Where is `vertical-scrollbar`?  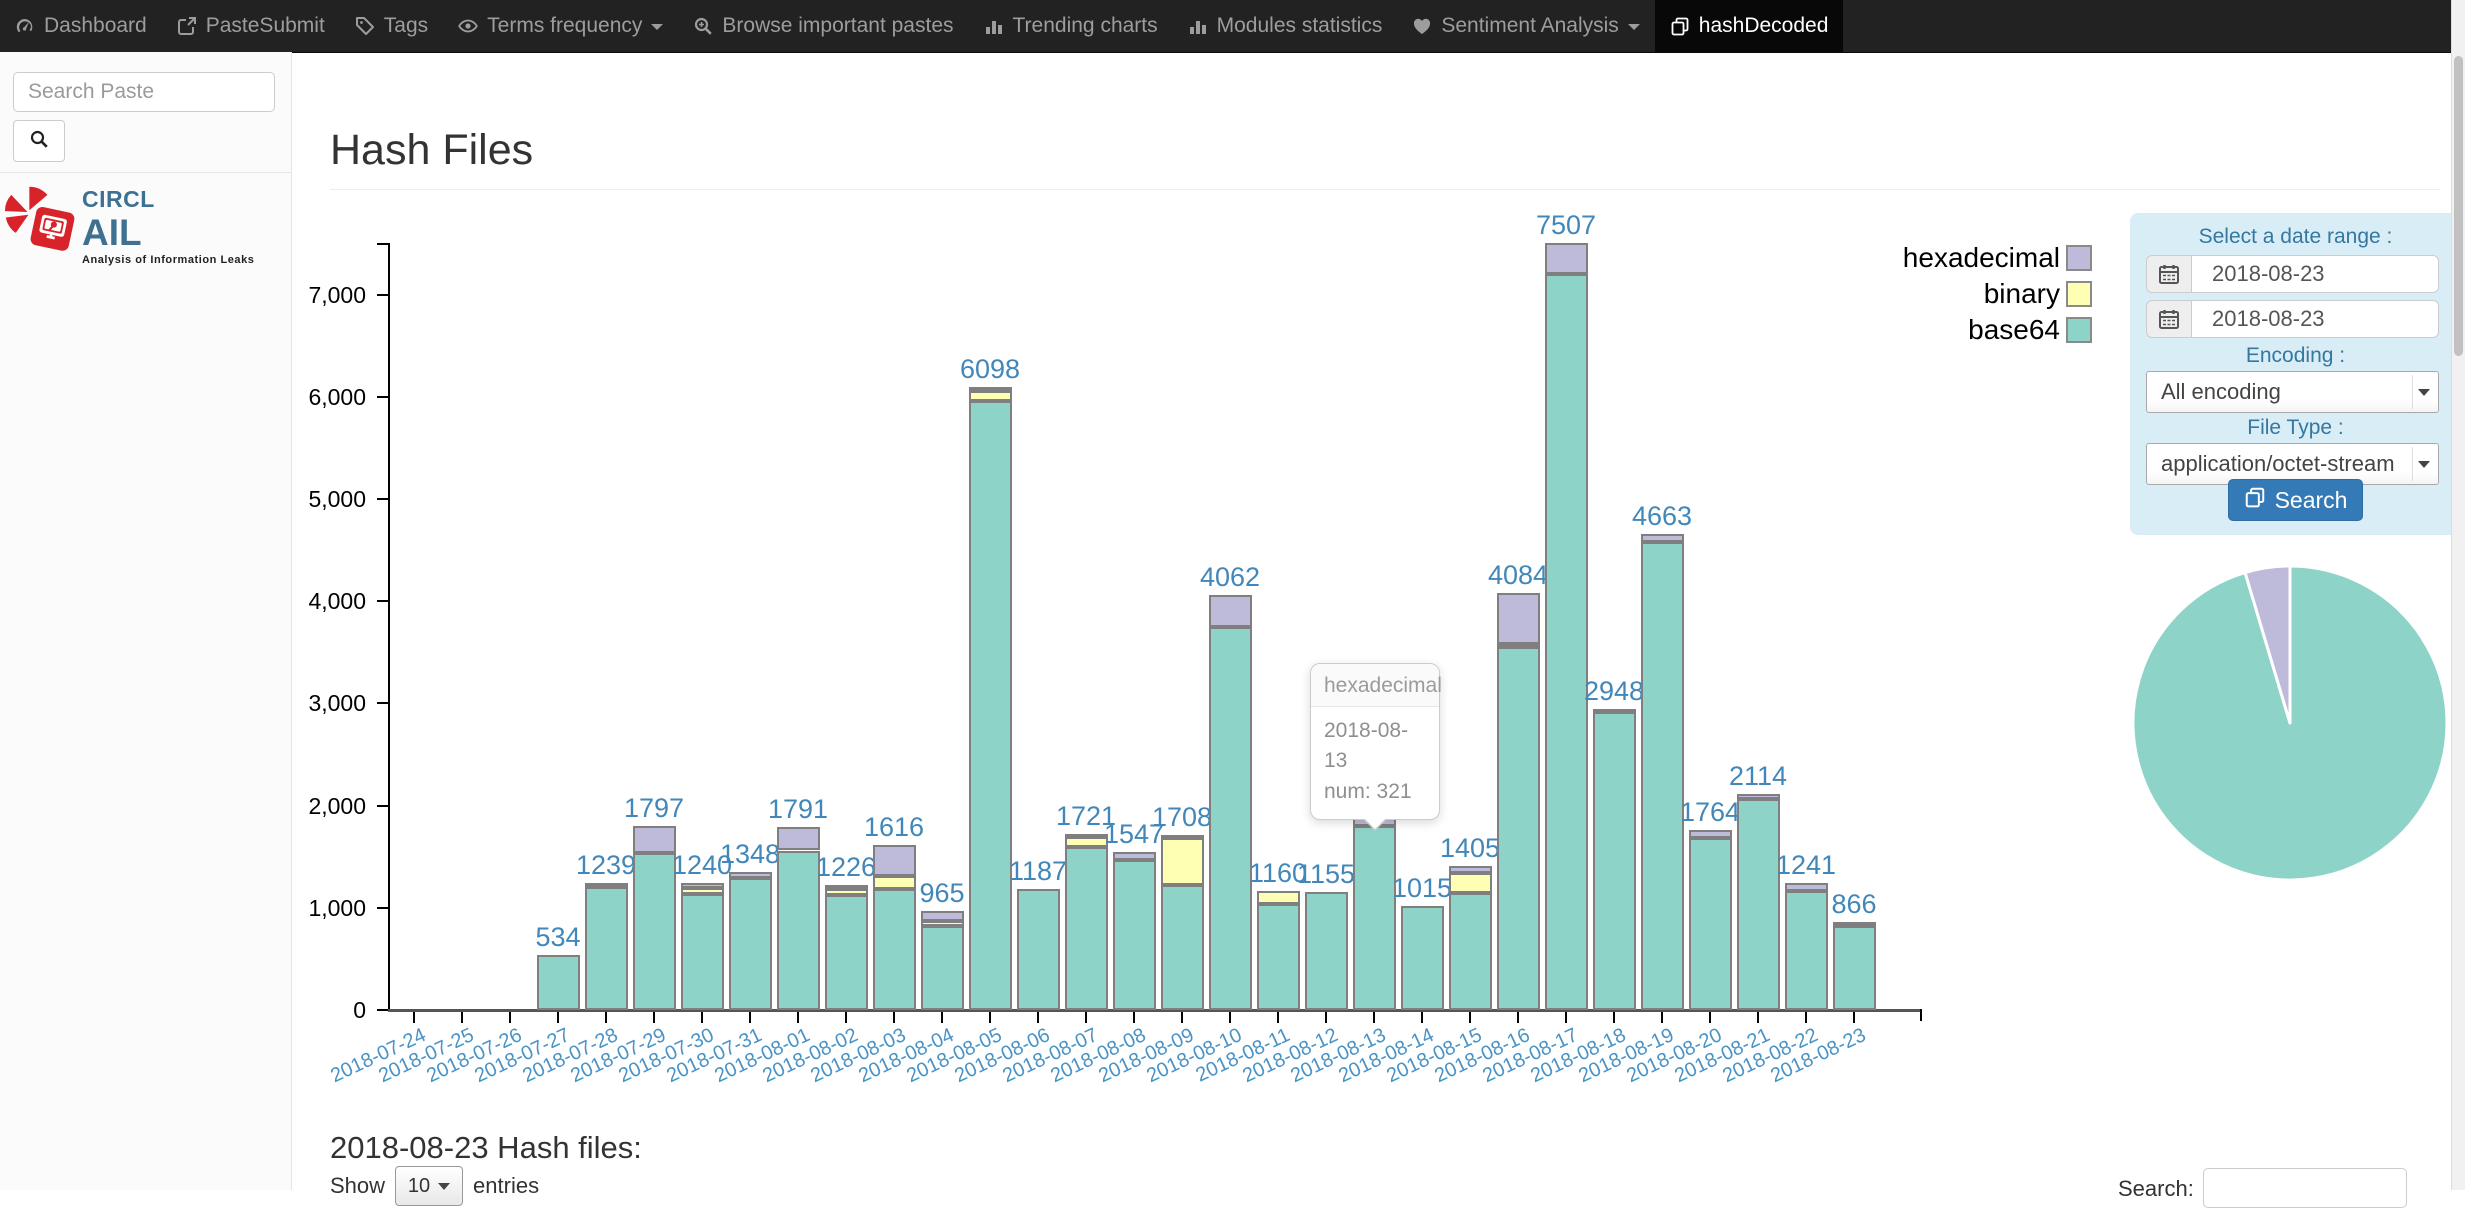
vertical-scrollbar is located at coordinates (2458, 595).